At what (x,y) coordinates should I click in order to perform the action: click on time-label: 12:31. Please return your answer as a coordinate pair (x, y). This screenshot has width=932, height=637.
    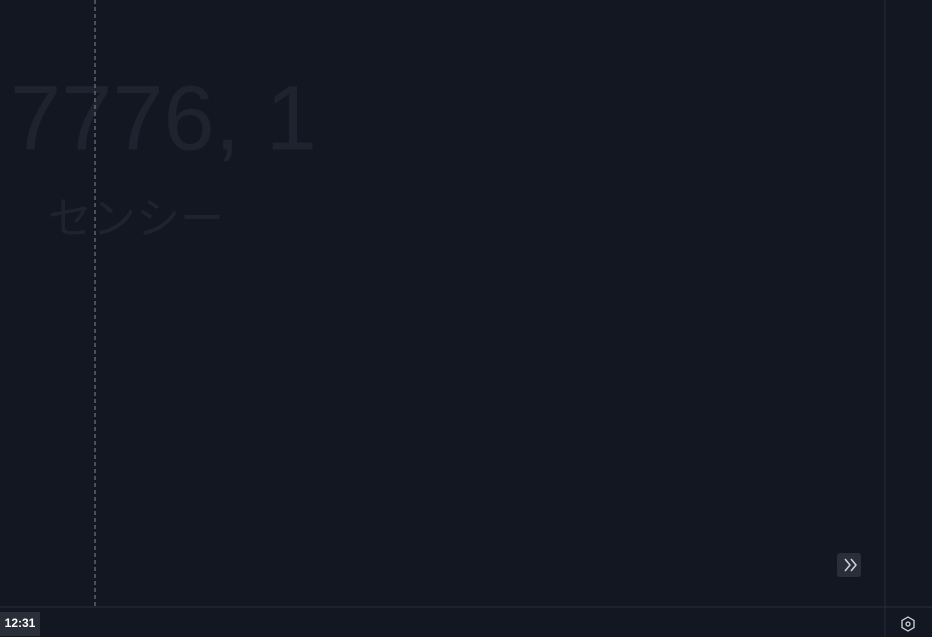
    Looking at the image, I should click on (20, 623).